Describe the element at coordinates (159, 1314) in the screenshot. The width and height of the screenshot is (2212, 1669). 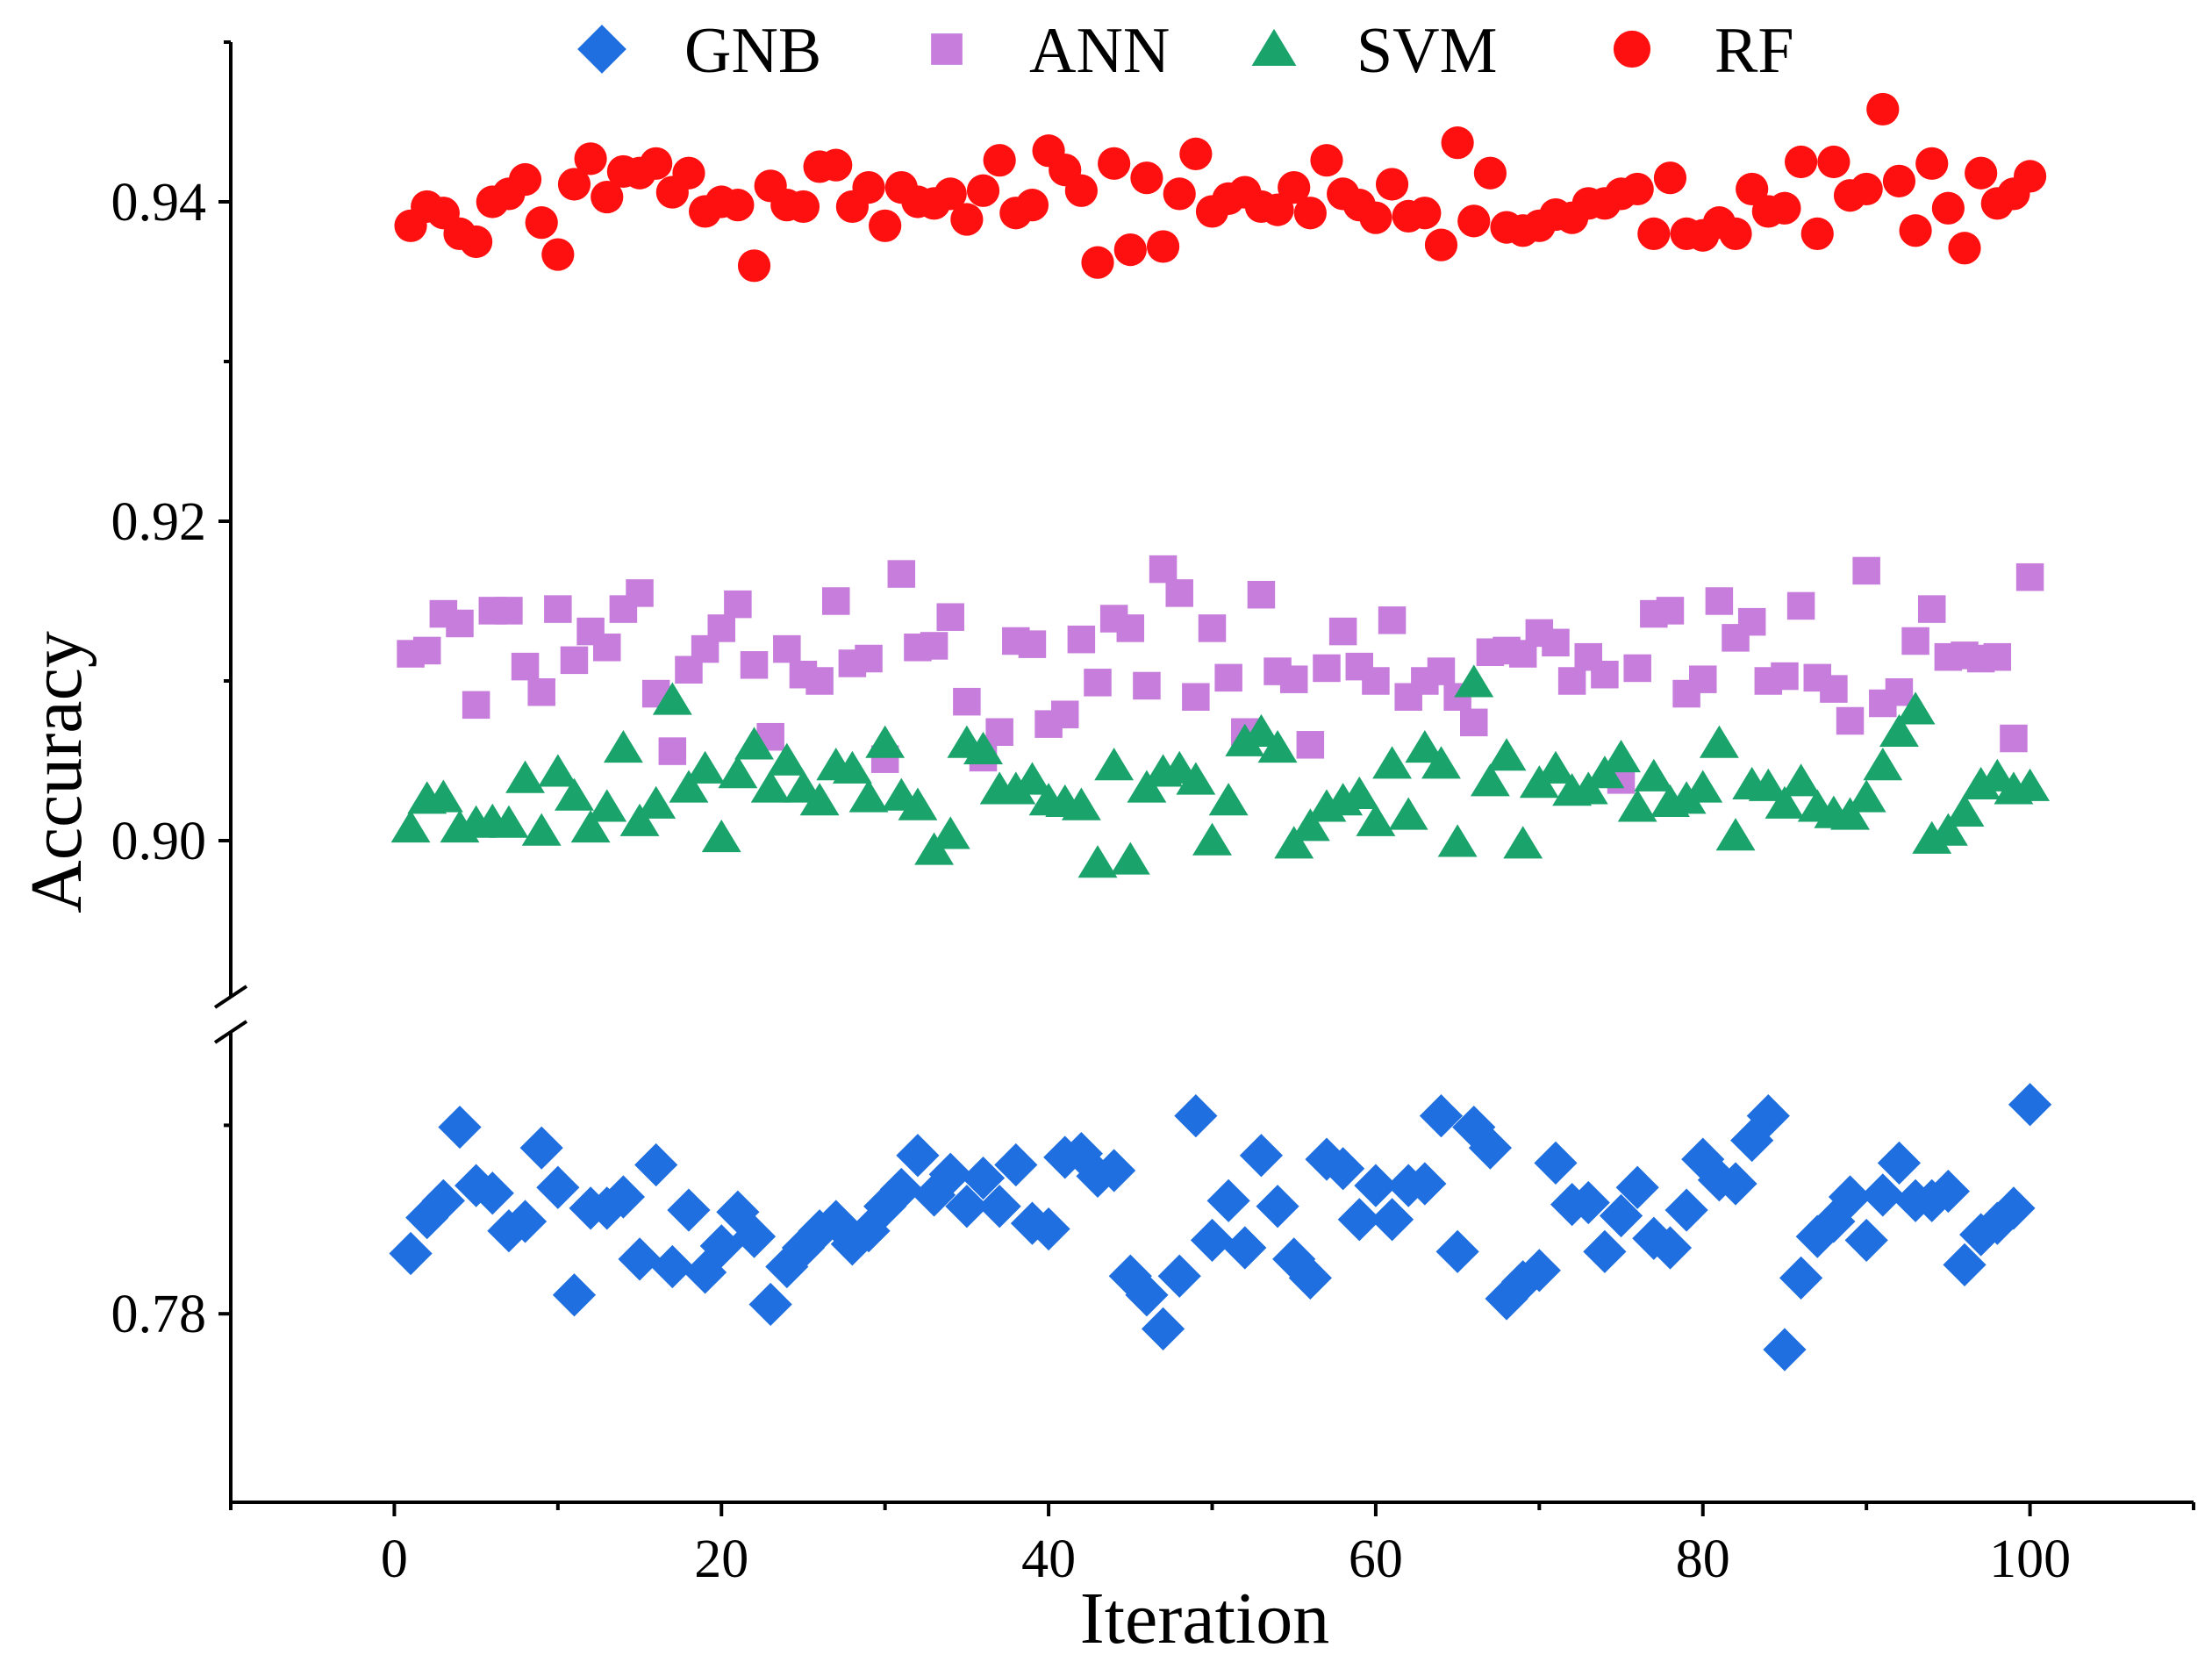
I see `y-tick-label: 0.78` at that location.